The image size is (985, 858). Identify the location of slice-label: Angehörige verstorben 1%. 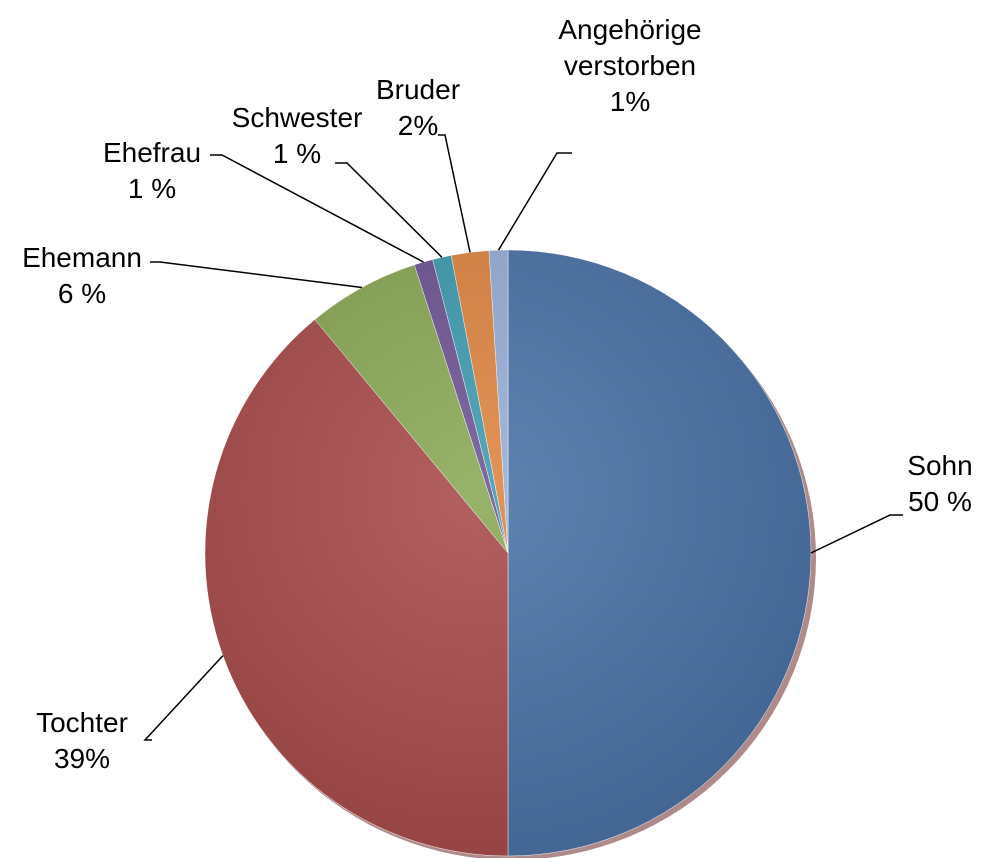
(630, 66).